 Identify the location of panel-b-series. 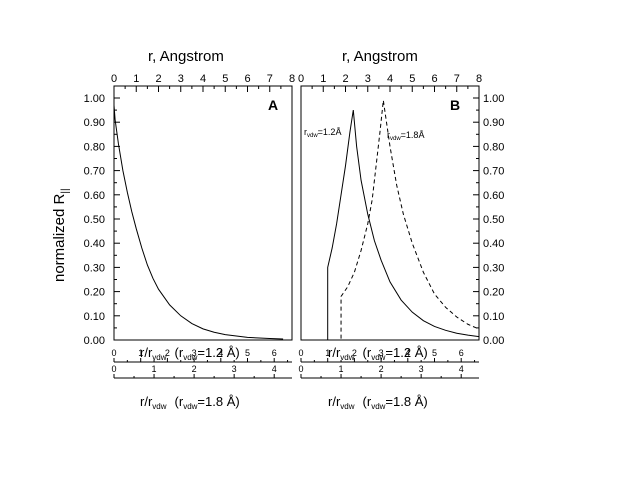
(390, 220).